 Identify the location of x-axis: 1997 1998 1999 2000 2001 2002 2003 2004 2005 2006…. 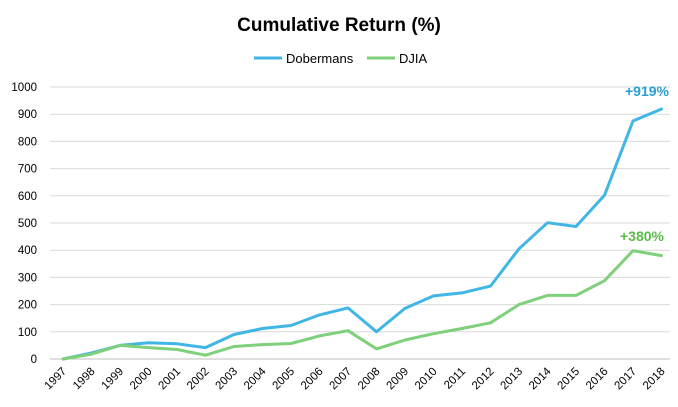
(355, 378).